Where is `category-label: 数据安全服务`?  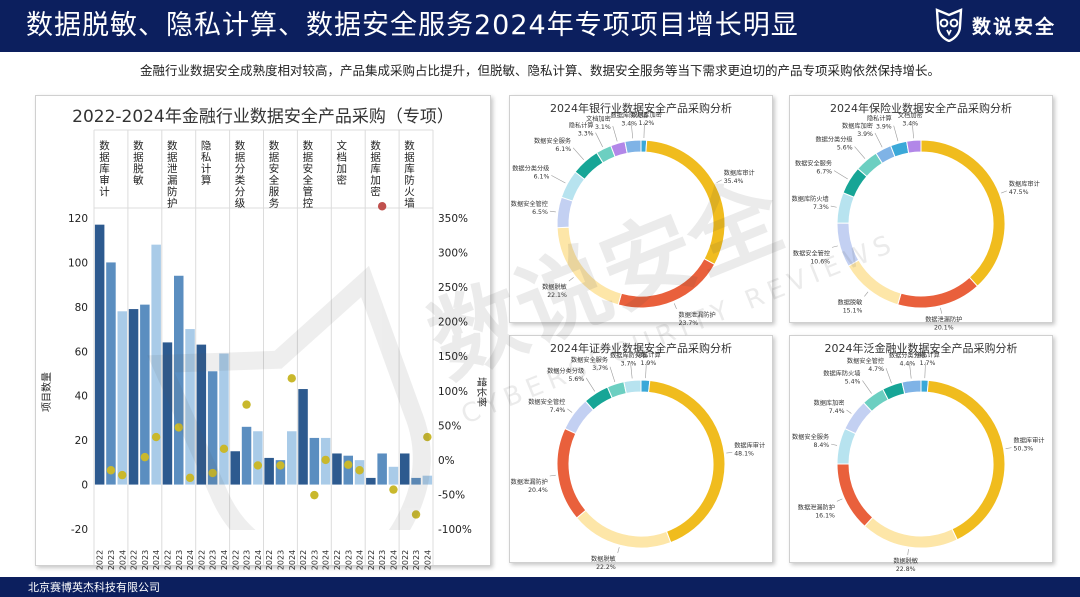
category-label: 数据安全服务 is located at coordinates (273, 174).